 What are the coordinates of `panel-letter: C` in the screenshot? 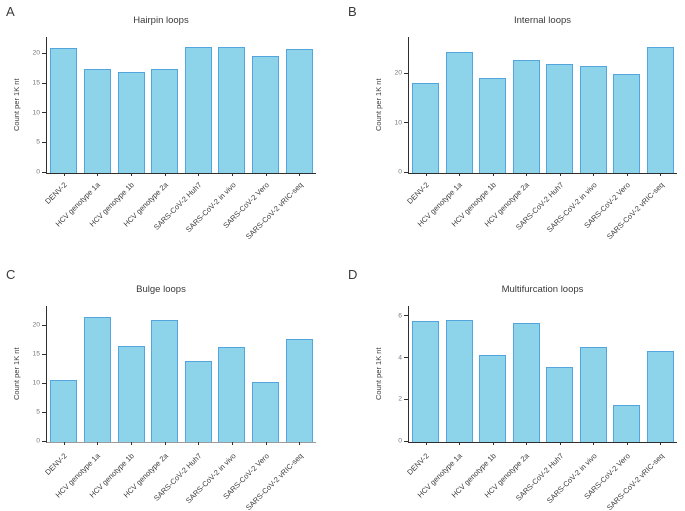 It's located at (11, 274).